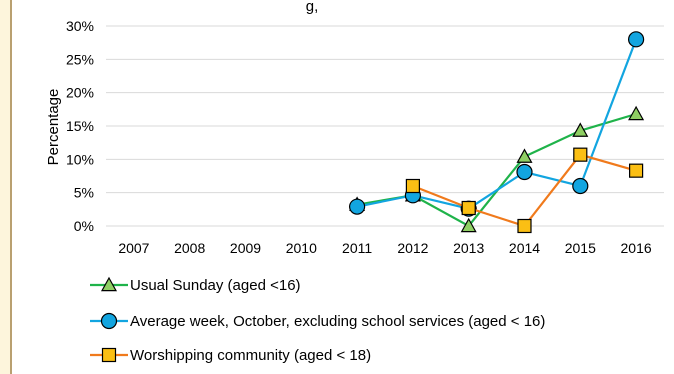 This screenshot has width=674, height=374. What do you see at coordinates (215, 285) in the screenshot?
I see `legend-label: Usual Sunday (aged <16)` at bounding box center [215, 285].